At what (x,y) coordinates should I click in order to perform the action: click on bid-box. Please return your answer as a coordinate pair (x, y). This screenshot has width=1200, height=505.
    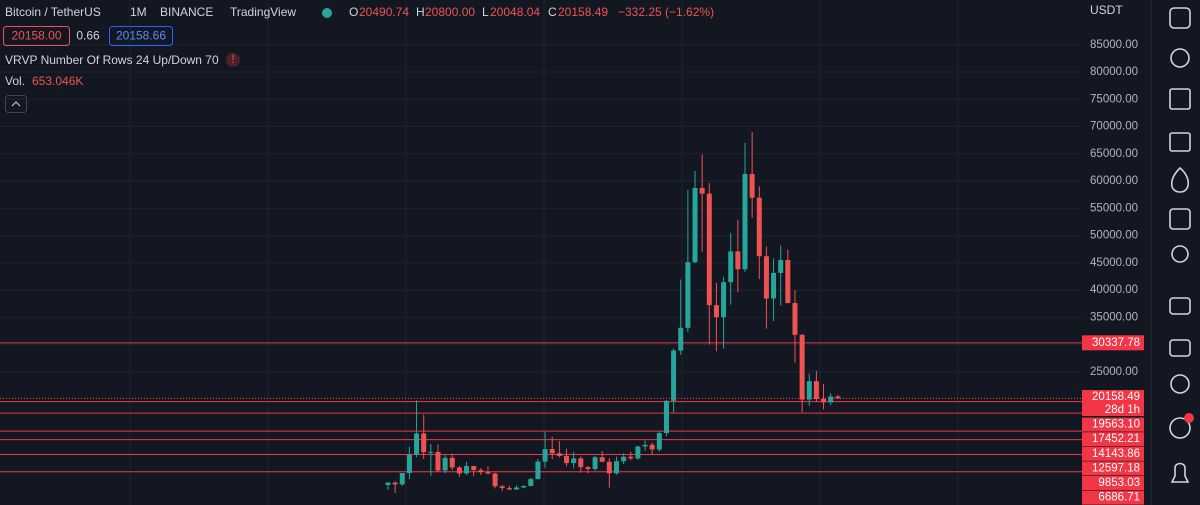
    Looking at the image, I should click on (36, 36).